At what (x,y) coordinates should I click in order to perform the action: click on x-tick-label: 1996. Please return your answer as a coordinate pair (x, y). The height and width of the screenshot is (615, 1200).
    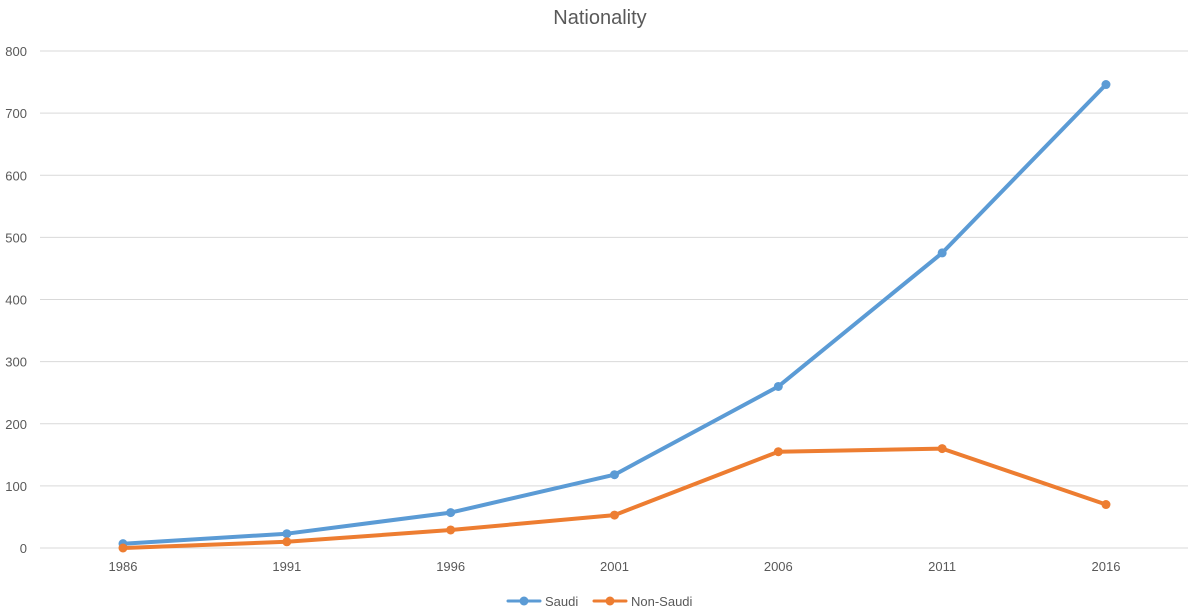
    Looking at the image, I should click on (450, 566).